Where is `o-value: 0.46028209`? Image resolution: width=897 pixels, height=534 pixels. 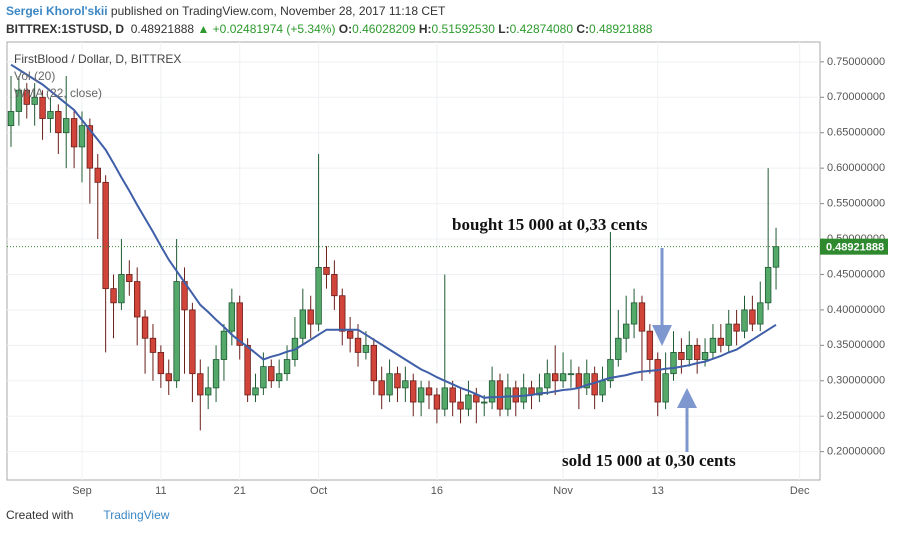
o-value: 0.46028209 is located at coordinates (384, 29).